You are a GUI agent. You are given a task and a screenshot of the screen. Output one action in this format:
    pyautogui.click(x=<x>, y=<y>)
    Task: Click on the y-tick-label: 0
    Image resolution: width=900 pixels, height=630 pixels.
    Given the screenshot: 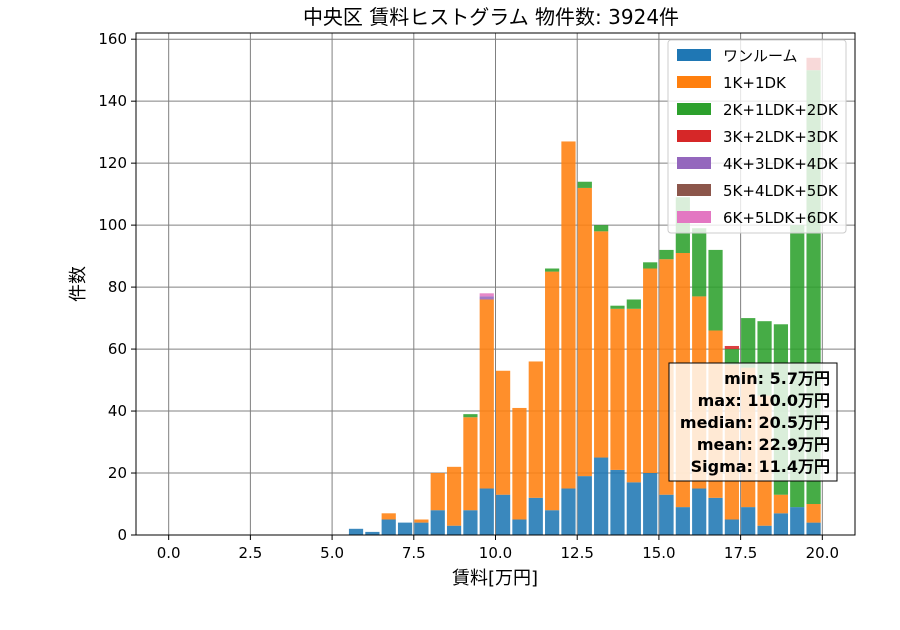 What is the action you would take?
    pyautogui.click(x=122, y=535)
    